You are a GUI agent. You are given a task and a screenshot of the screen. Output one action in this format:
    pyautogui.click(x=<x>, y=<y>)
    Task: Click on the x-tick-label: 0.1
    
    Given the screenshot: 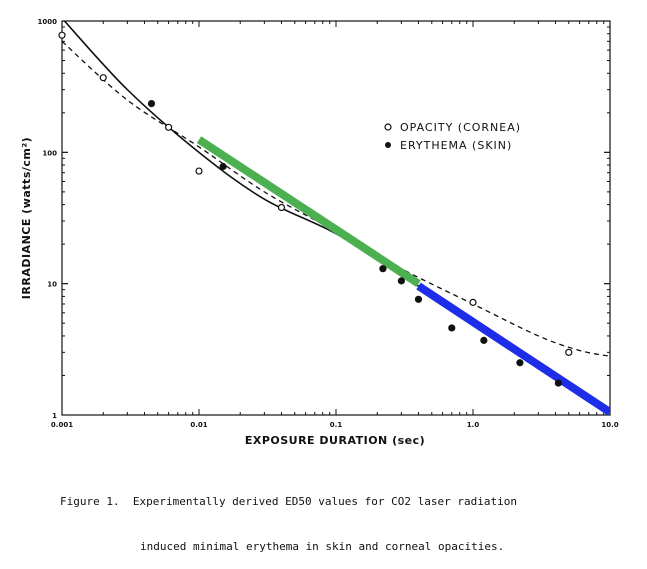 What is the action you would take?
    pyautogui.click(x=336, y=425)
    